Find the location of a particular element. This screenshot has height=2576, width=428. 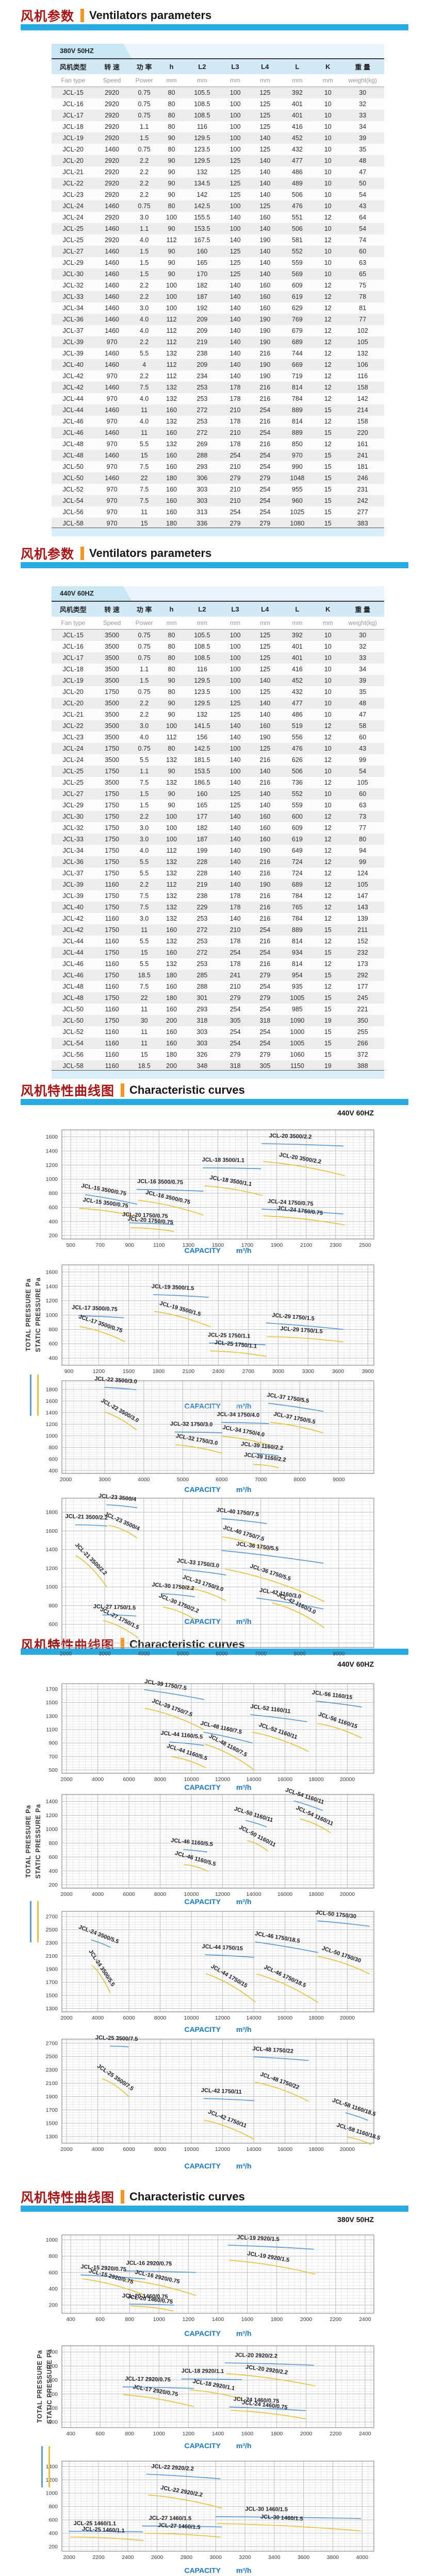

table-row: JCL-58 1160 18.5 200 348 318 305 1150 19 388 is located at coordinates (218, 1066).